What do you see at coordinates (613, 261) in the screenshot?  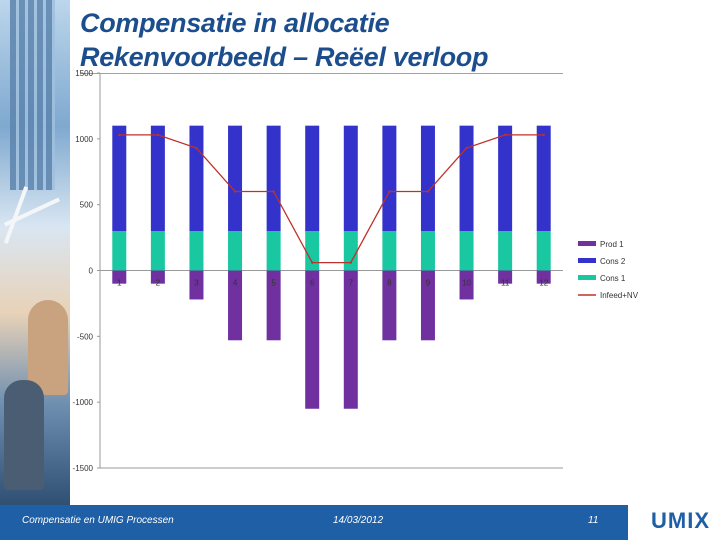 I see `legend-label: Cons 2` at bounding box center [613, 261].